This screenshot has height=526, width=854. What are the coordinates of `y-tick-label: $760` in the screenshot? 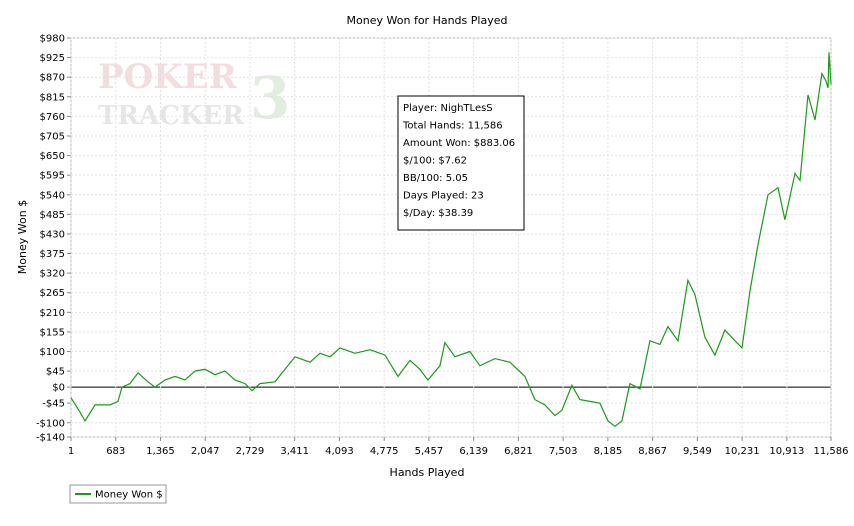 It's located at (52, 117).